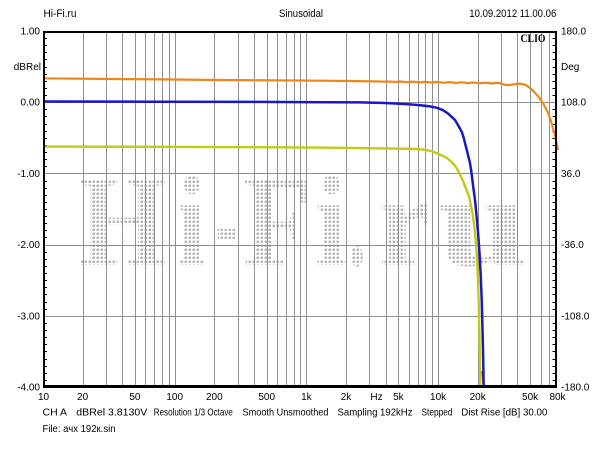 This screenshot has width=600, height=450. I want to click on svg-text: CLIO, so click(533, 38).